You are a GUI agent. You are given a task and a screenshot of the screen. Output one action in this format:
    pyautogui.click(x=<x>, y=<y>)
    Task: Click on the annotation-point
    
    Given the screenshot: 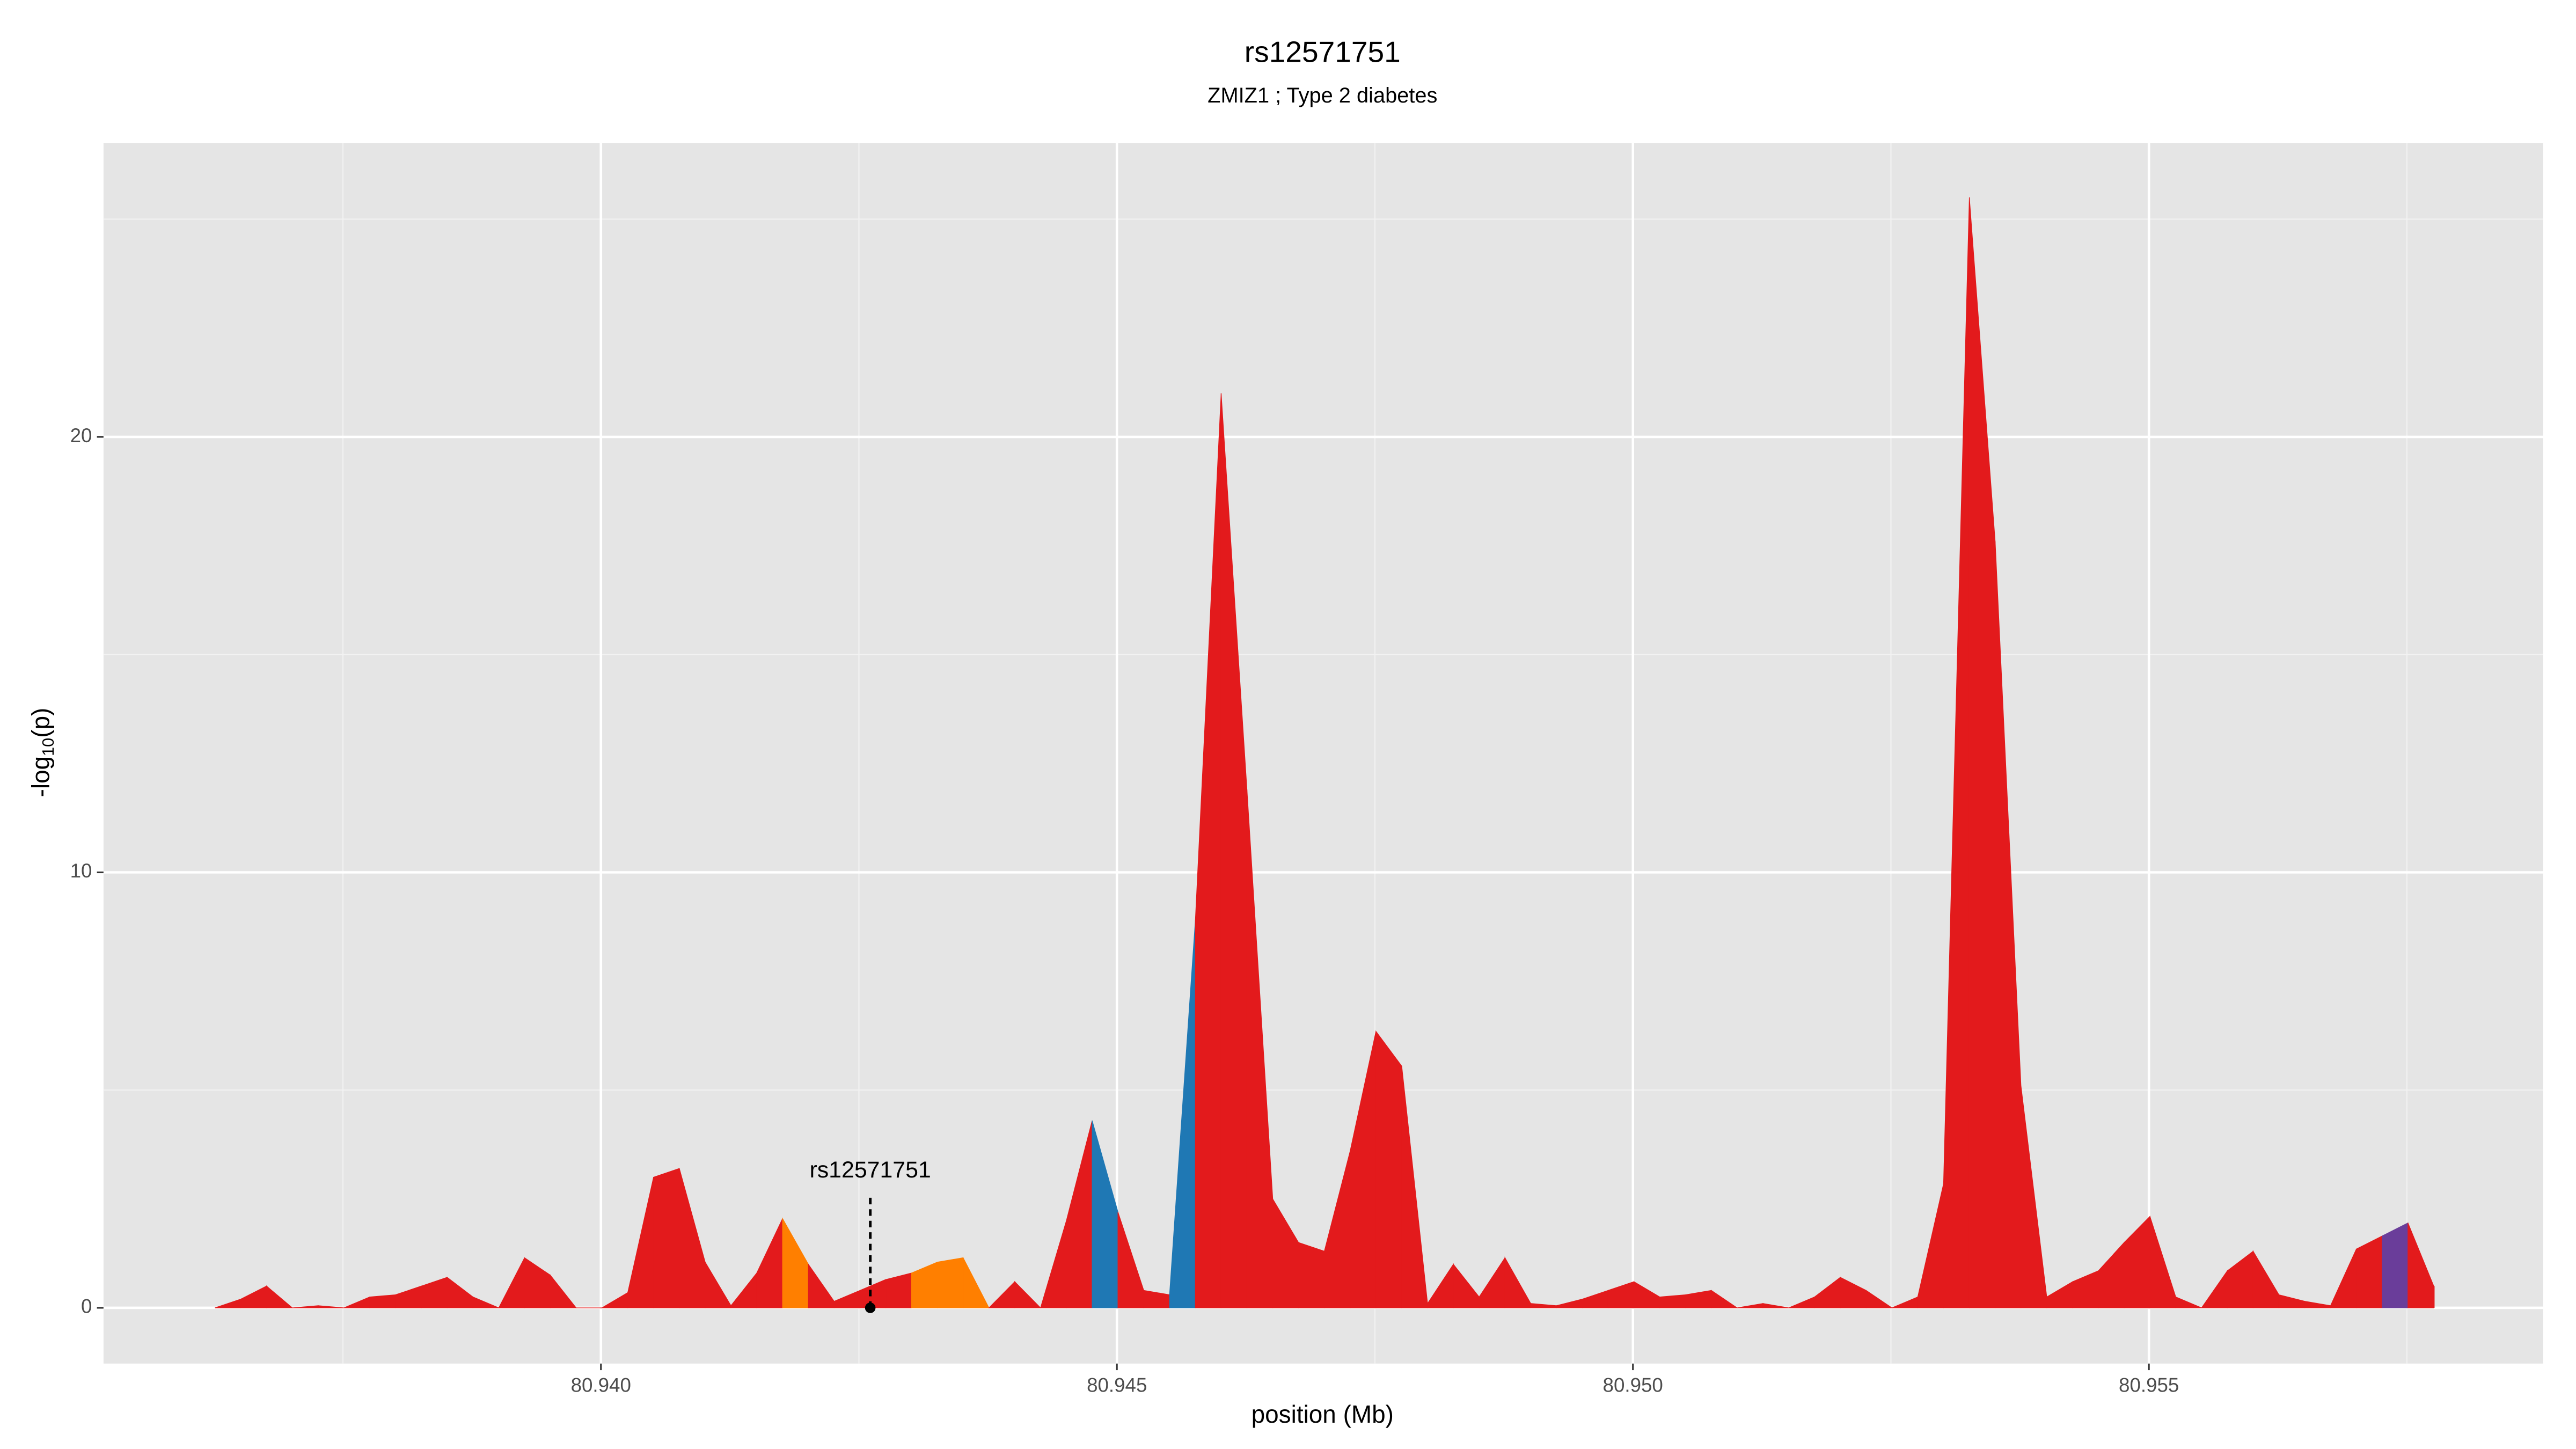 What is the action you would take?
    pyautogui.click(x=870, y=1307)
    